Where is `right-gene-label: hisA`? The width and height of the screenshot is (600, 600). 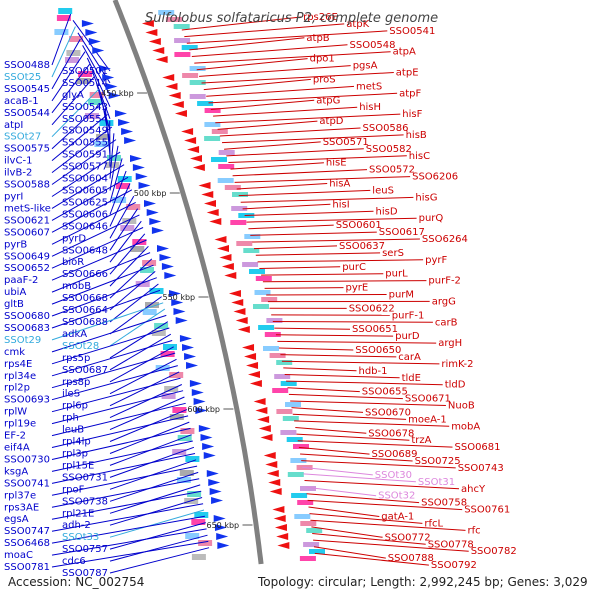
right-gene-label: hisA is located at coordinates (339, 184).